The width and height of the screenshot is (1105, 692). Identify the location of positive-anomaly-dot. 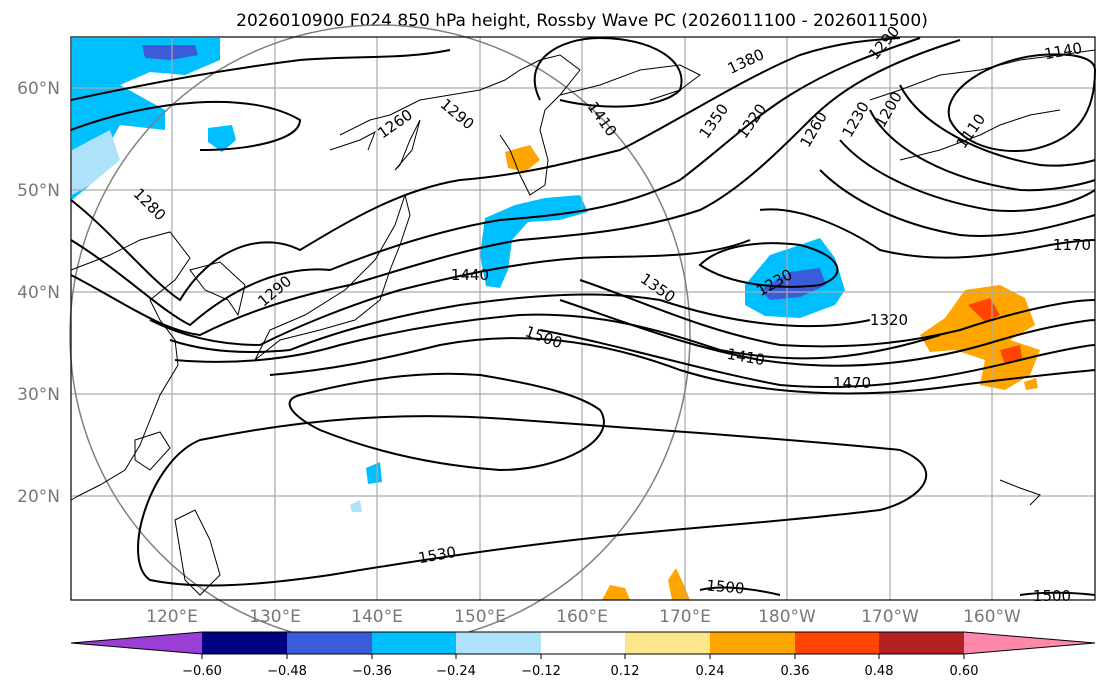
(1031, 384).